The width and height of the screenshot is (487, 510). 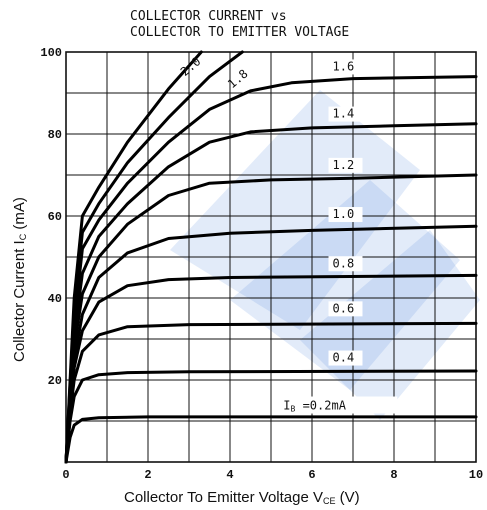 I want to click on y-tick-label: 60, so click(x=55, y=217).